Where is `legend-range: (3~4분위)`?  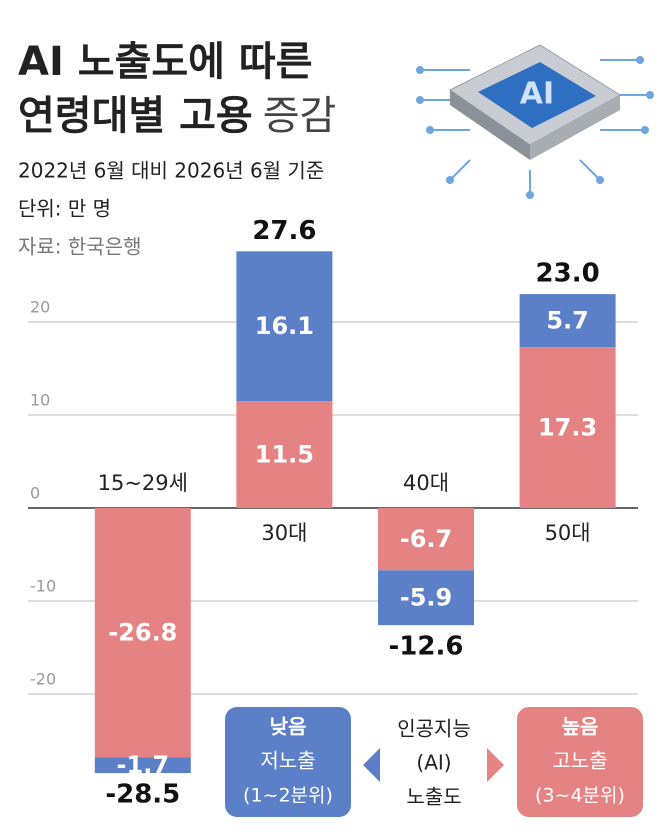
legend-range: (3~4분위) is located at coordinates (580, 796).